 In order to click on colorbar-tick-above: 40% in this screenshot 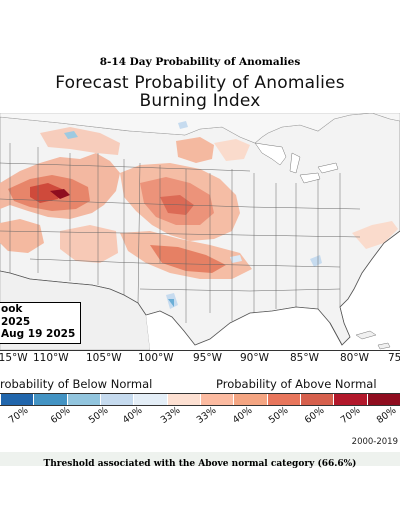, I will do `click(242, 415)`.